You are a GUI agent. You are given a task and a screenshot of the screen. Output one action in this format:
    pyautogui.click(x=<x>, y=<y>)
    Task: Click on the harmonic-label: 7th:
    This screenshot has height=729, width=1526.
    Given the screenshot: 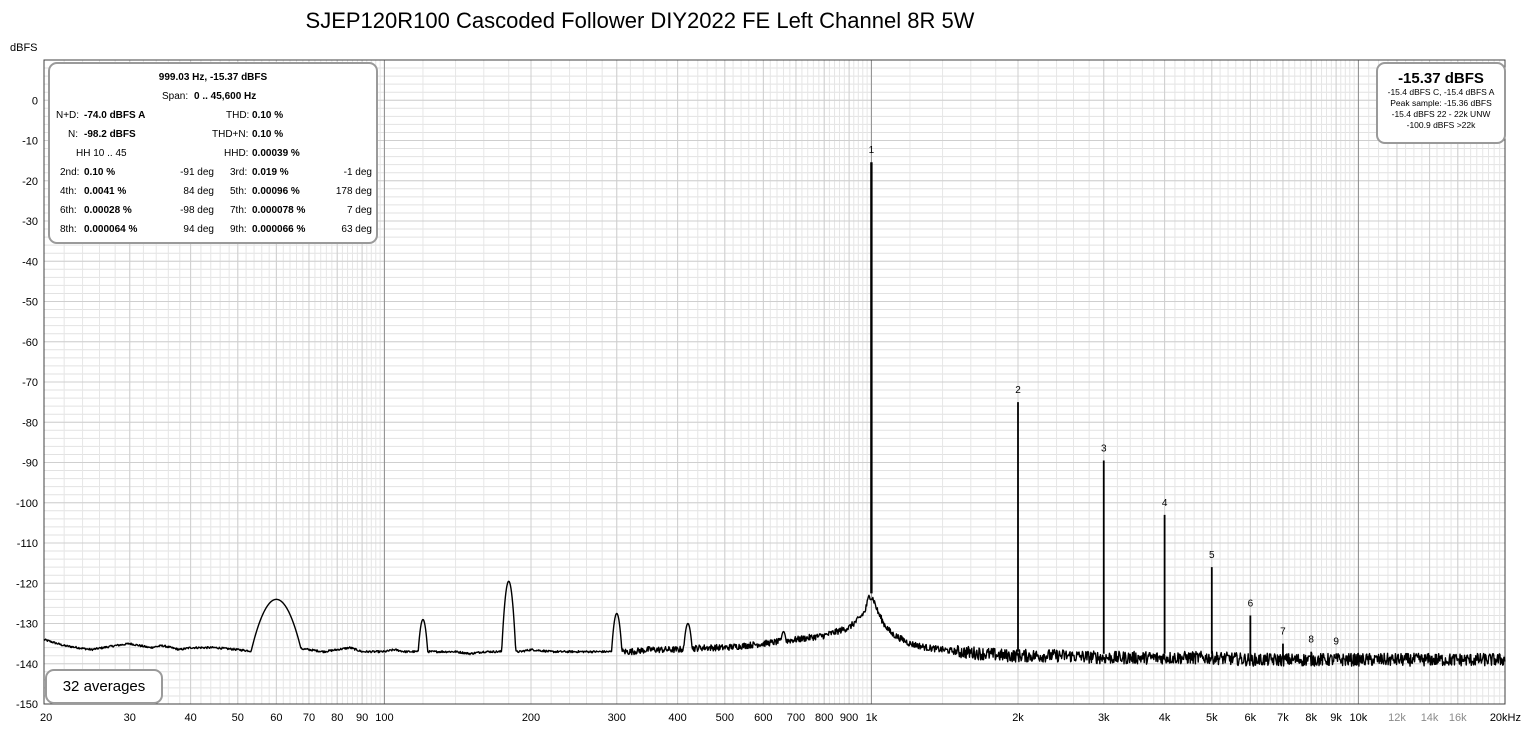 What is the action you would take?
    pyautogui.click(x=238, y=210)
    